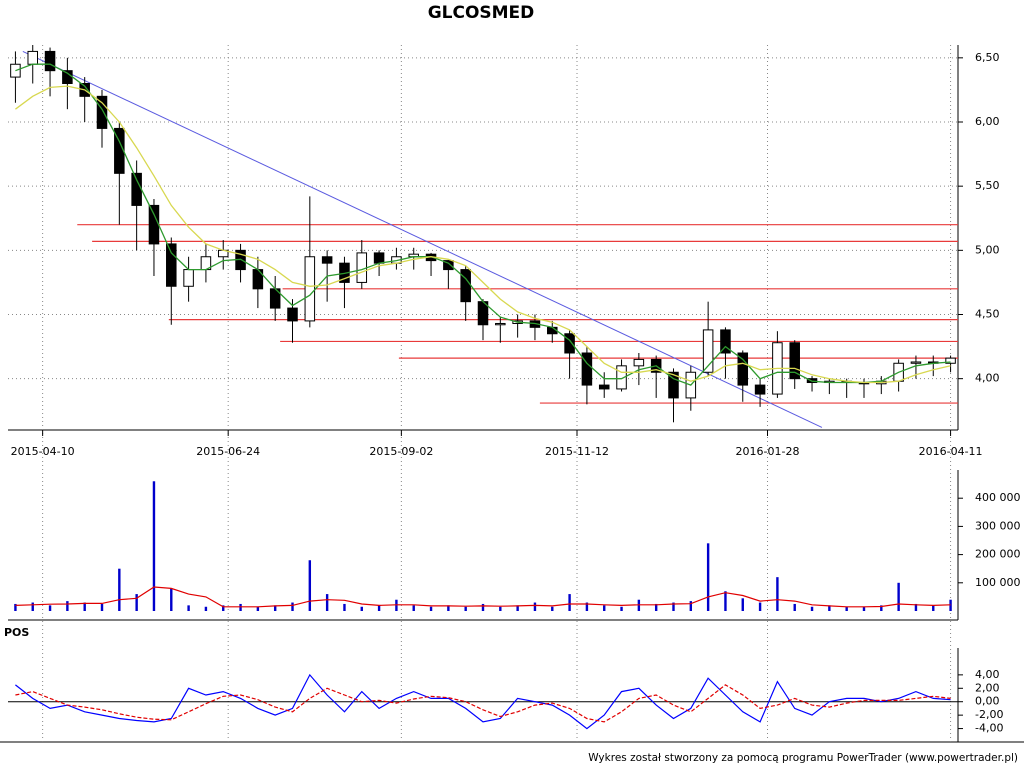 This screenshot has width=1024, height=768. I want to click on y-tick-label: 4,50, so click(987, 314).